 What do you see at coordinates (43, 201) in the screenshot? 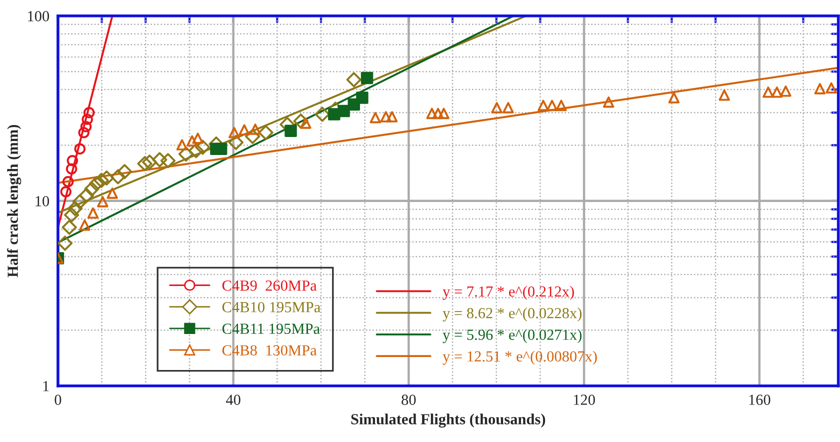
I see `y-tick-label: 10` at bounding box center [43, 201].